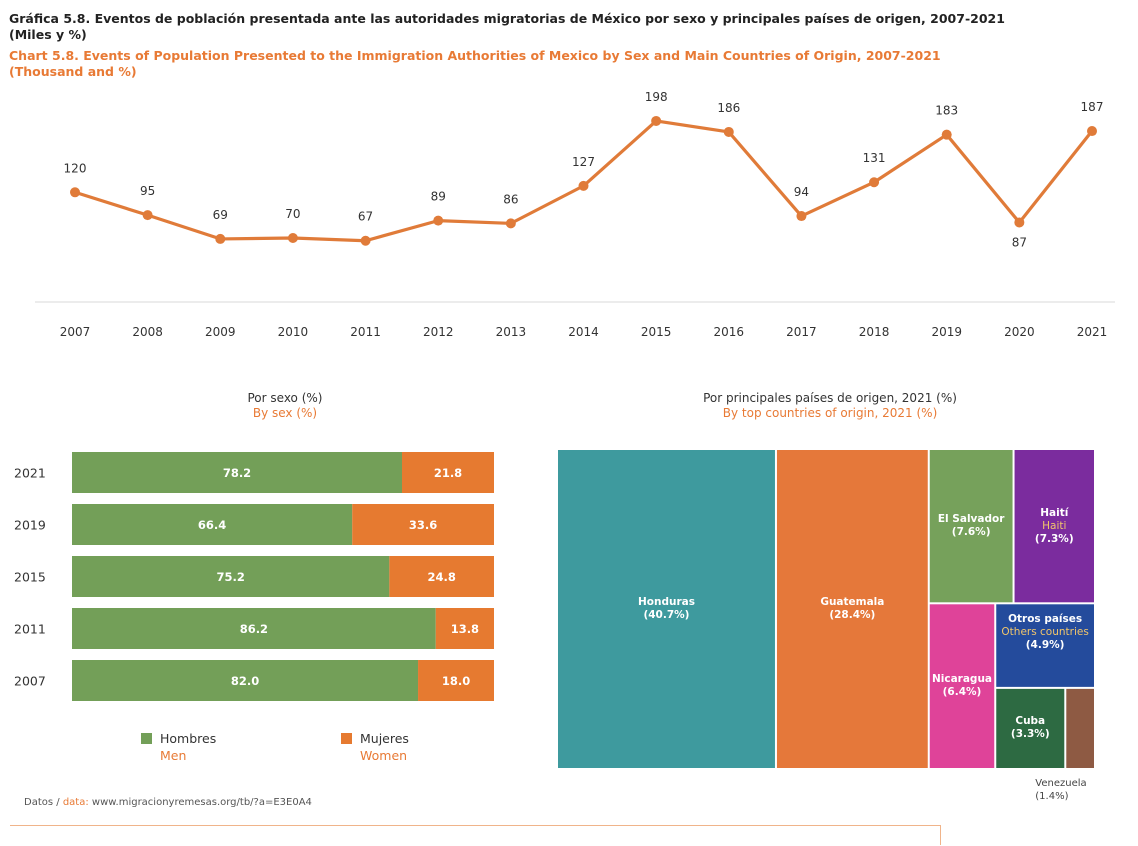 The image size is (1138, 846). I want to click on line-value-label-2013: 86, so click(510, 199).